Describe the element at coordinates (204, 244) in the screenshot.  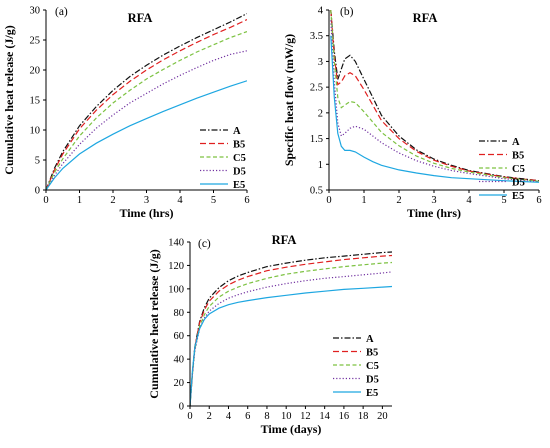
I see `panel-label: (c)` at that location.